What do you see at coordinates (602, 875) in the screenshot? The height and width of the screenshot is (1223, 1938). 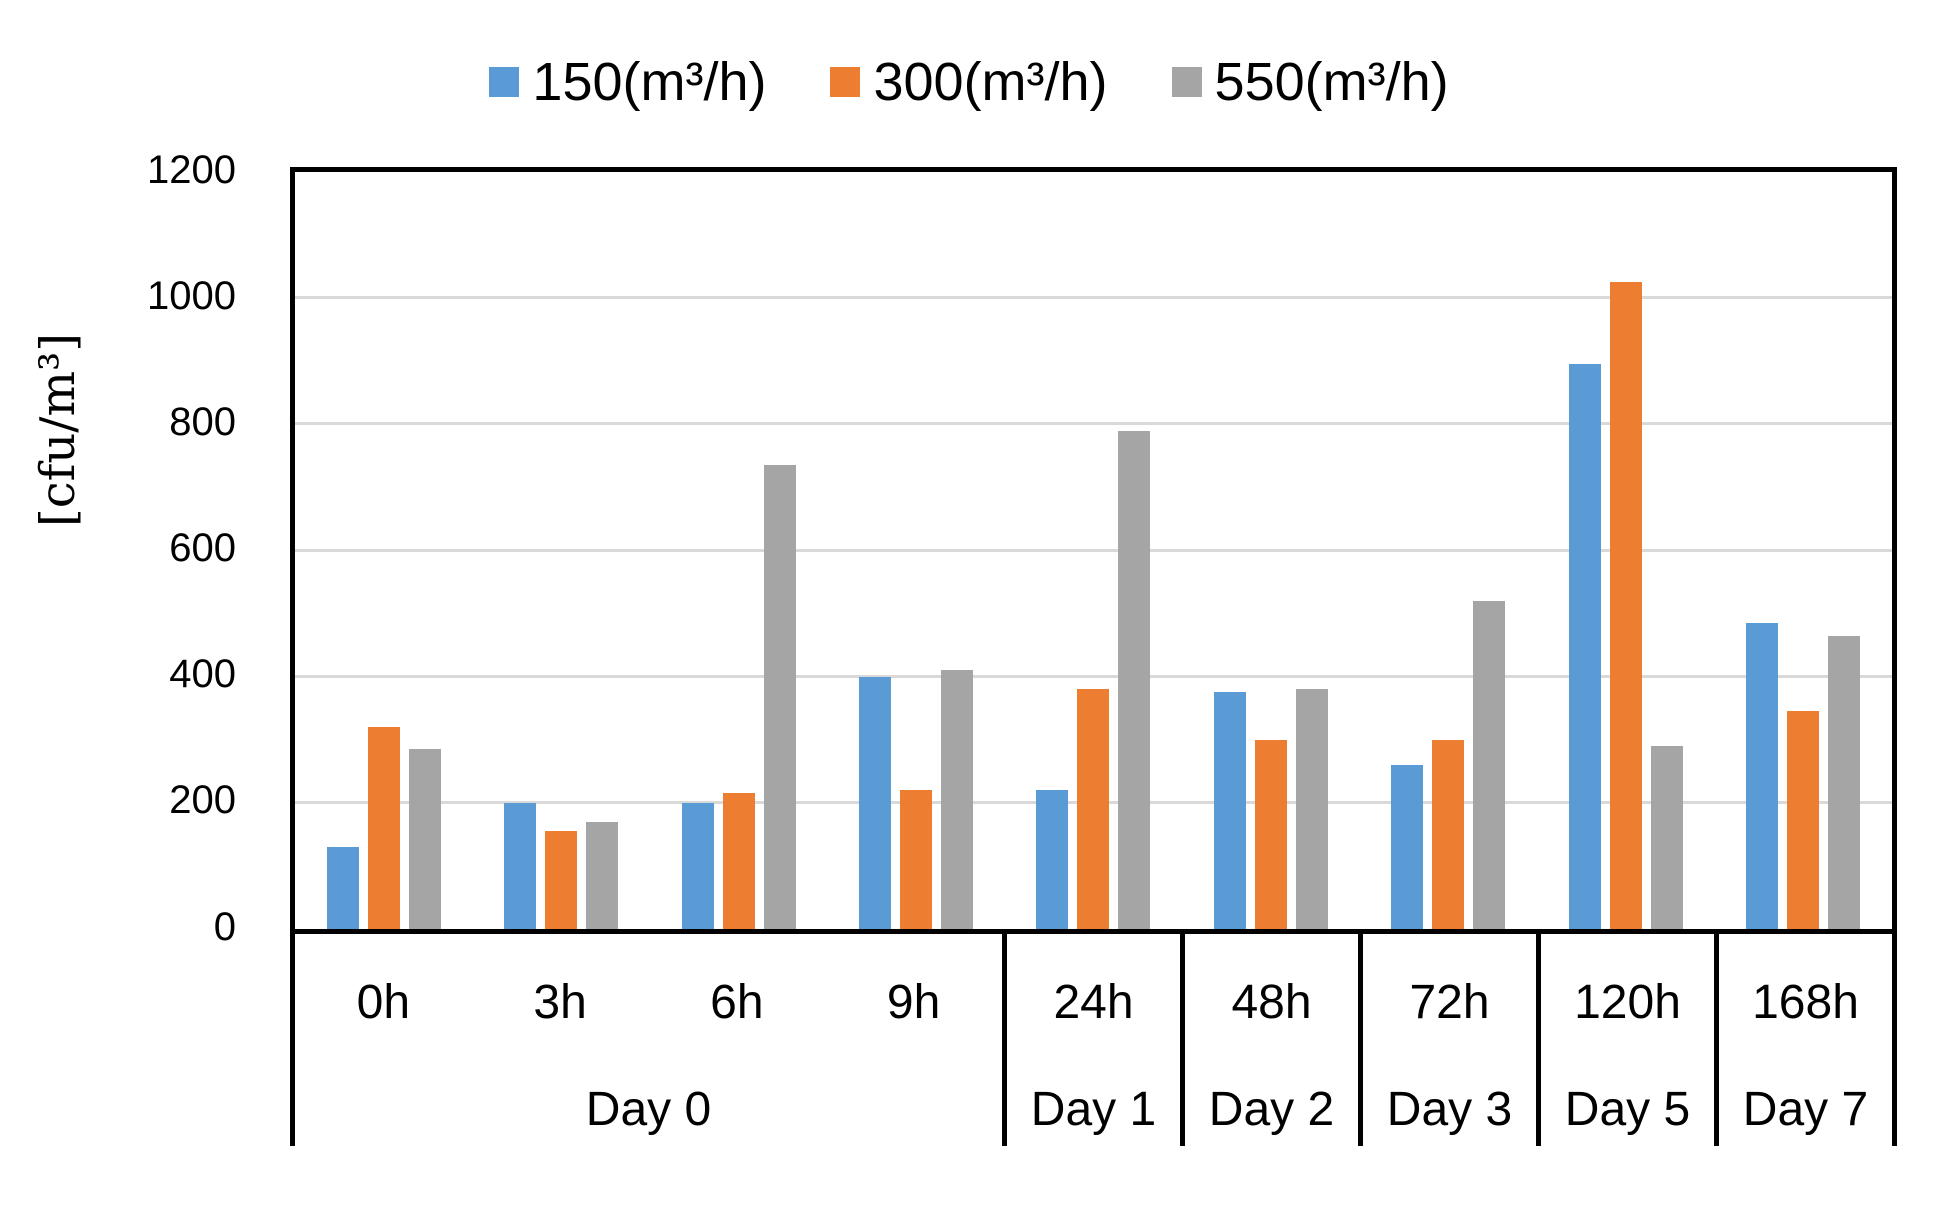 I see `bar-550-3h` at bounding box center [602, 875].